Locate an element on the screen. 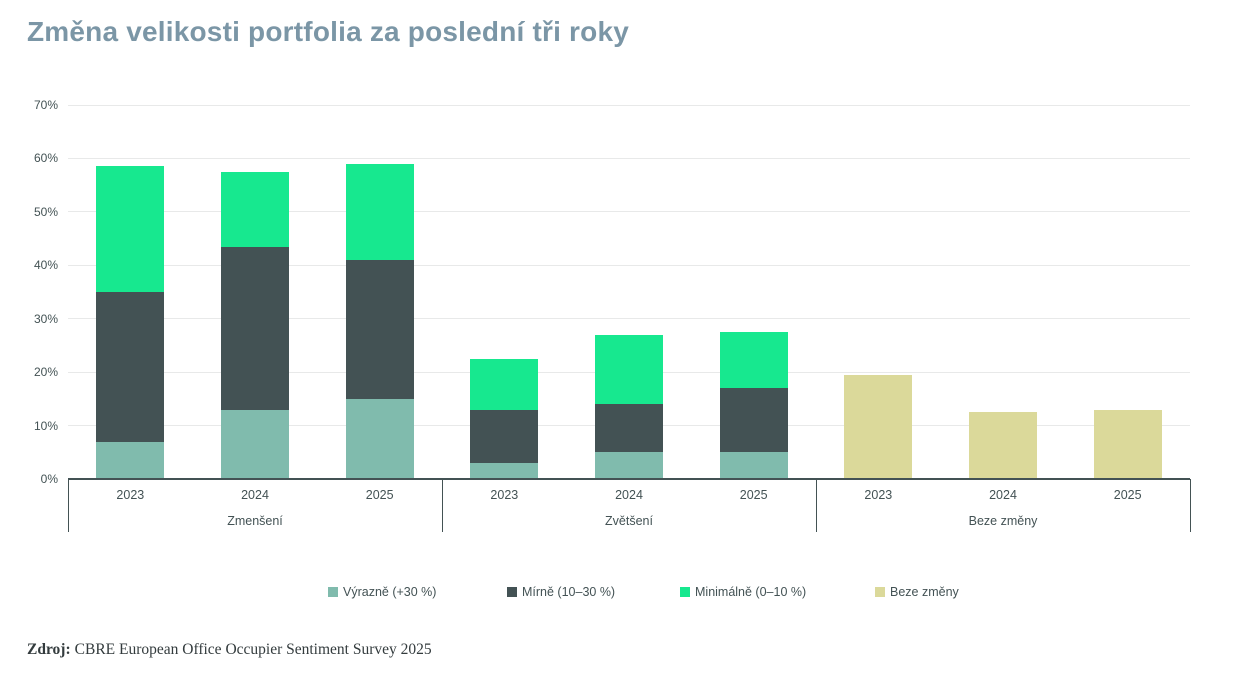  bar-segment-Zvětšení-2025-Mírně (10–30 %) is located at coordinates (753, 420).